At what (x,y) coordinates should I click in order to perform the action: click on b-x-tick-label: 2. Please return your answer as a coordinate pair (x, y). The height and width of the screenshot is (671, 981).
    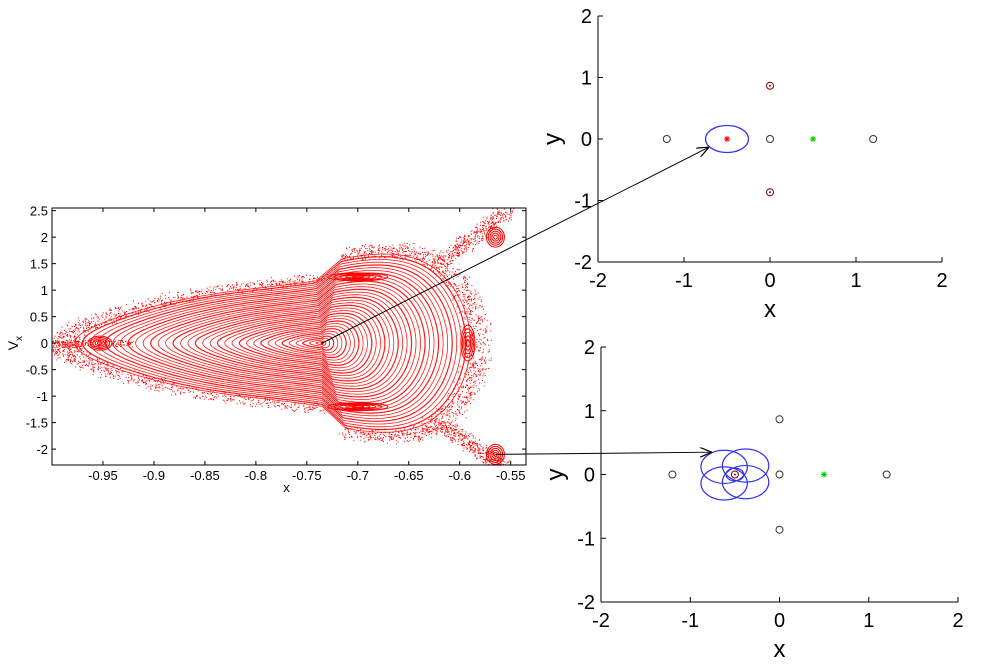
    Looking at the image, I should click on (957, 621).